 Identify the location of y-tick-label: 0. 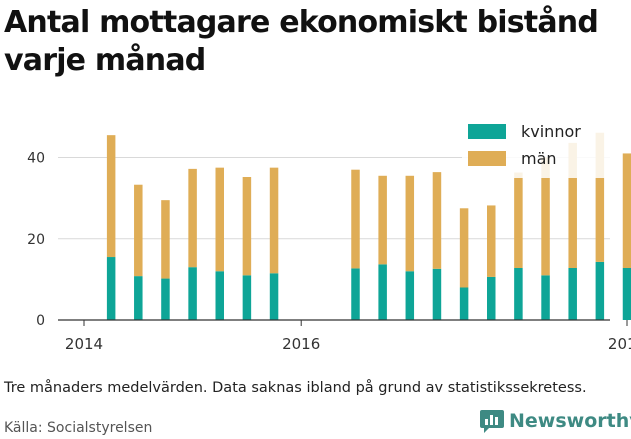
(40, 321).